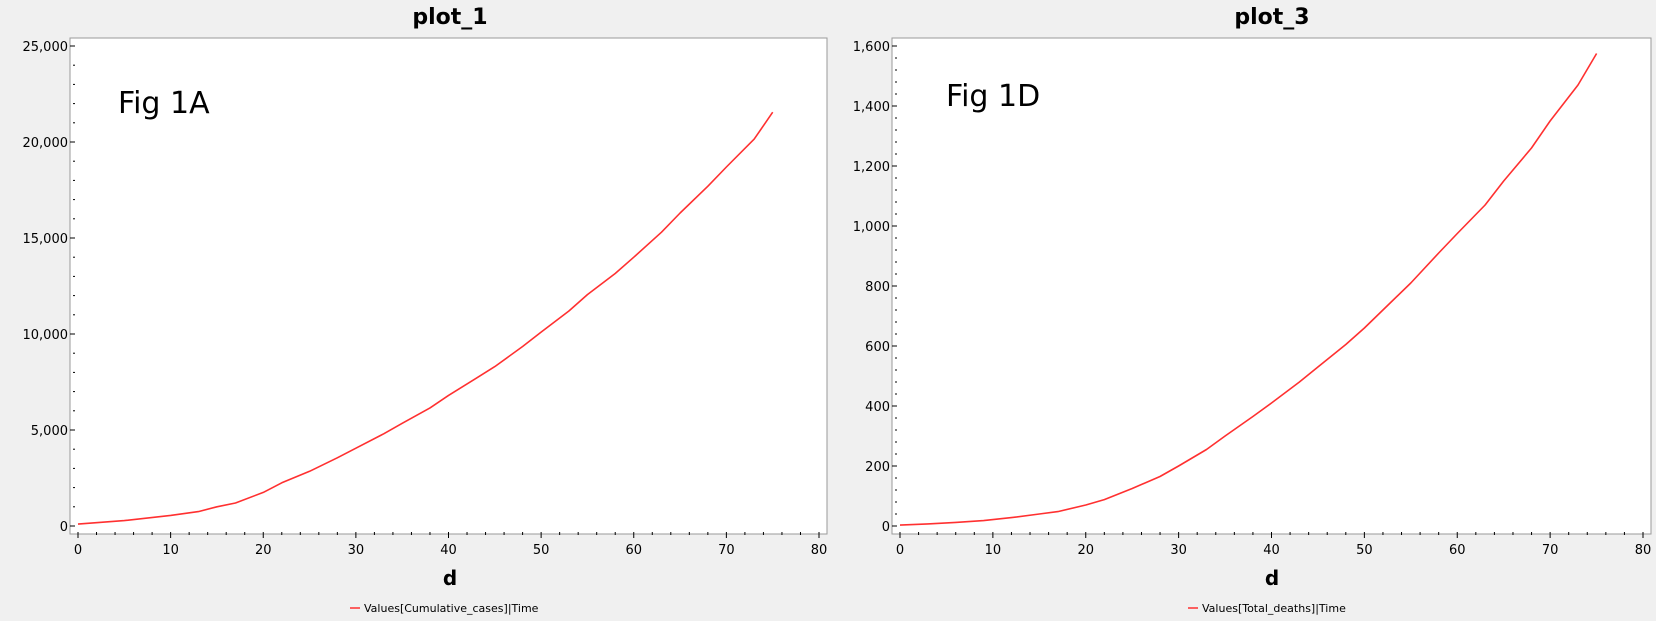  Describe the element at coordinates (46, 335) in the screenshot. I see `y-tick-label: 10,000` at that location.